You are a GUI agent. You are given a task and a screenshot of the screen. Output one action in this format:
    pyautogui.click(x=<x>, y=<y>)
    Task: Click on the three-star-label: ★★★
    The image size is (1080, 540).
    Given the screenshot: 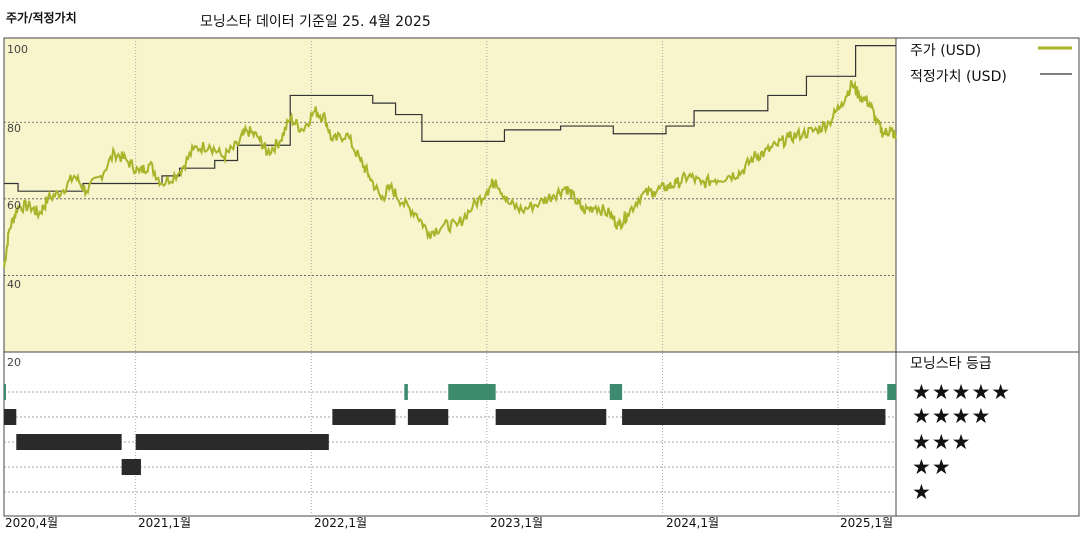 What is the action you would take?
    pyautogui.click(x=942, y=442)
    